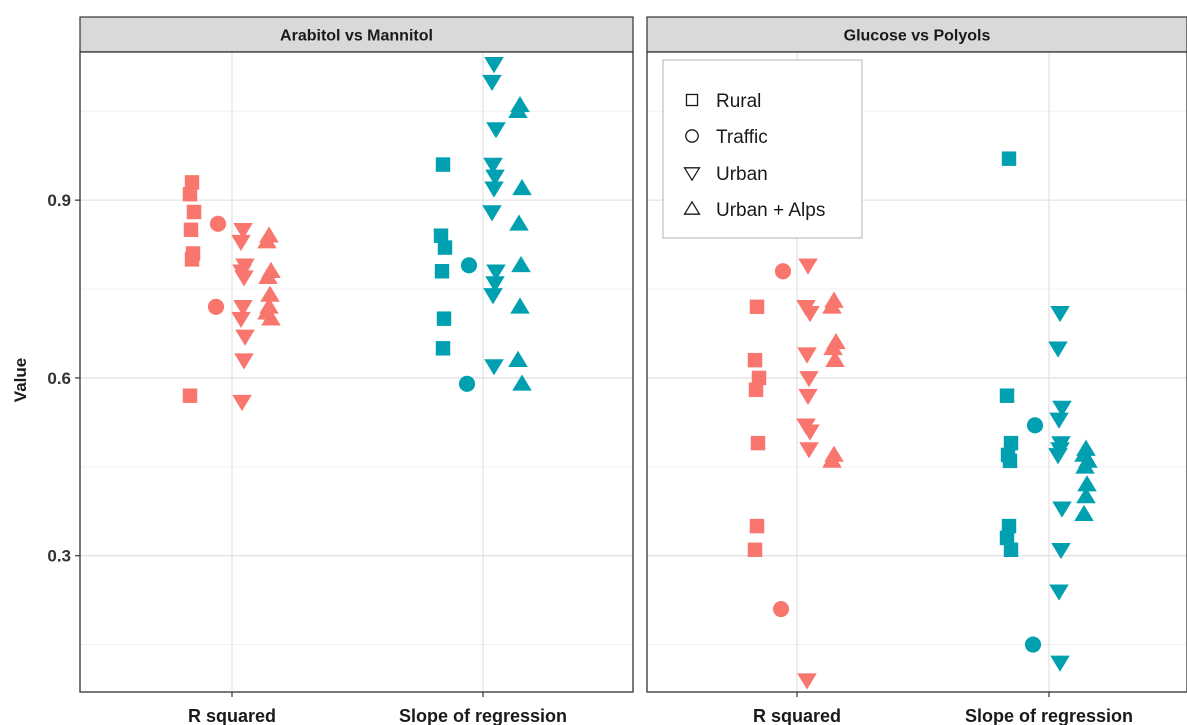 This screenshot has width=1187, height=725. Describe the element at coordinates (20, 380) in the screenshot. I see `y-axis-title: Value` at that location.